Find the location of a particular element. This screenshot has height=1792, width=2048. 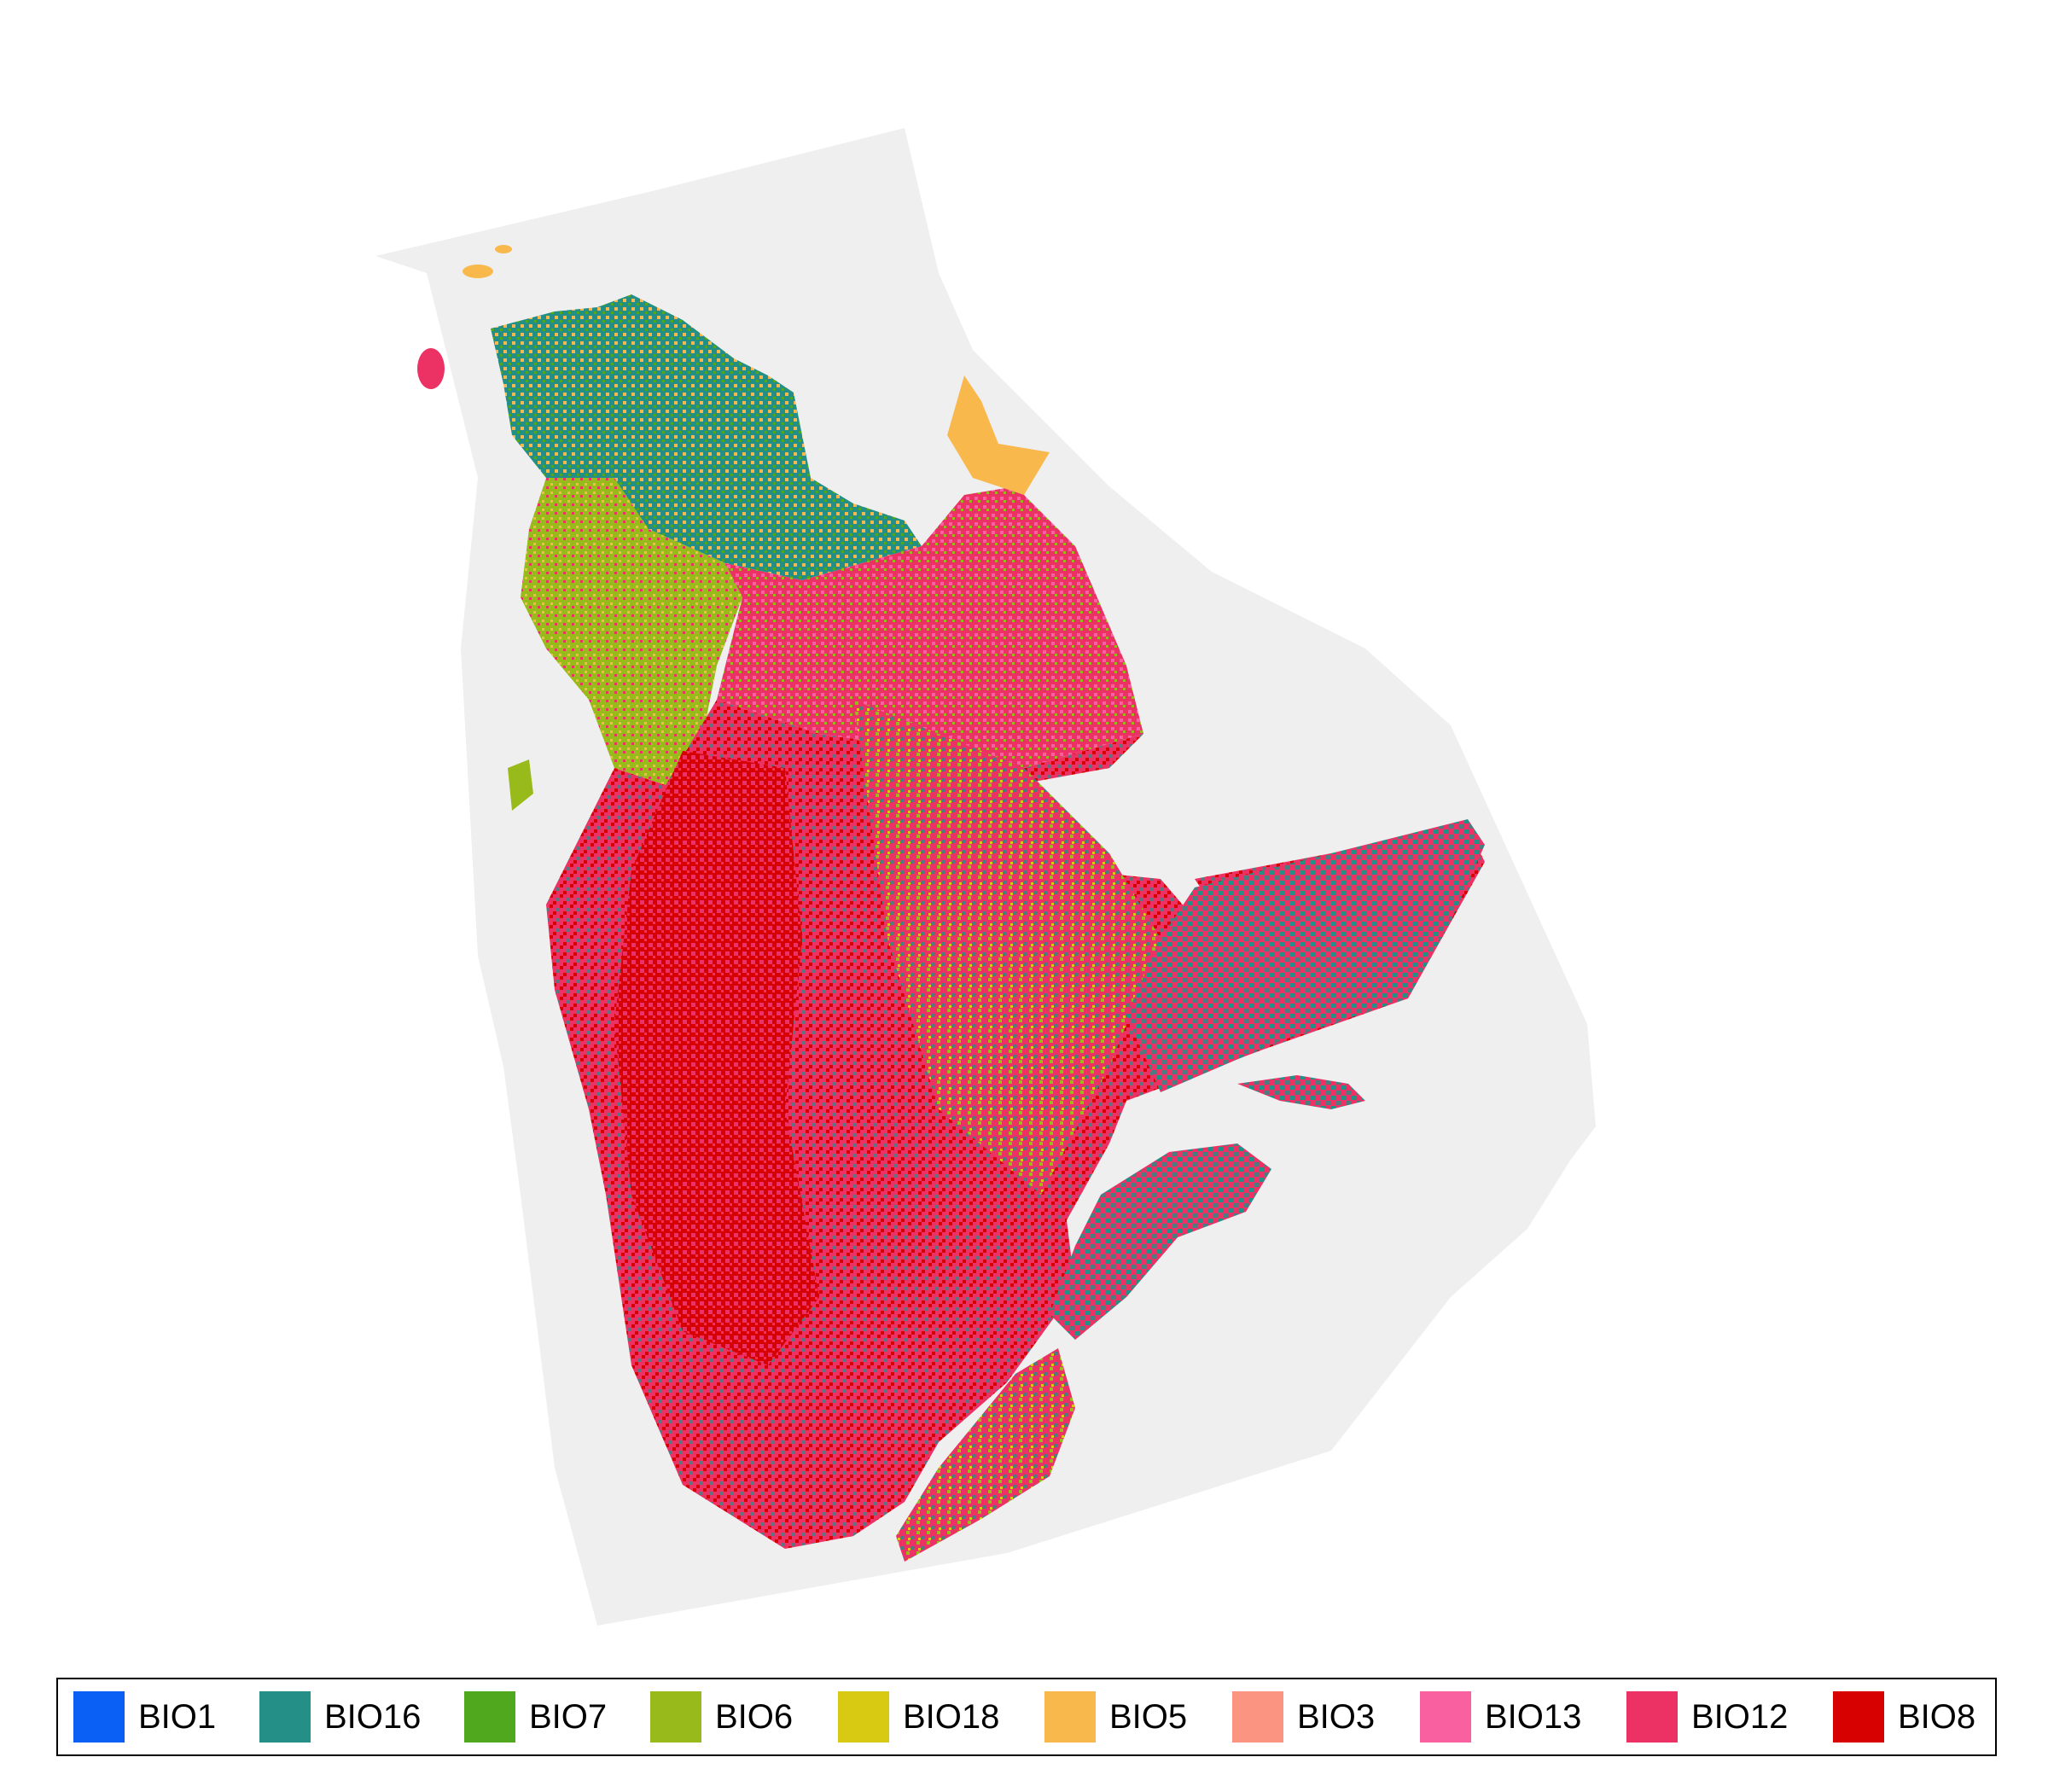

legend-label-bio6: BIO6 is located at coordinates (754, 1716).